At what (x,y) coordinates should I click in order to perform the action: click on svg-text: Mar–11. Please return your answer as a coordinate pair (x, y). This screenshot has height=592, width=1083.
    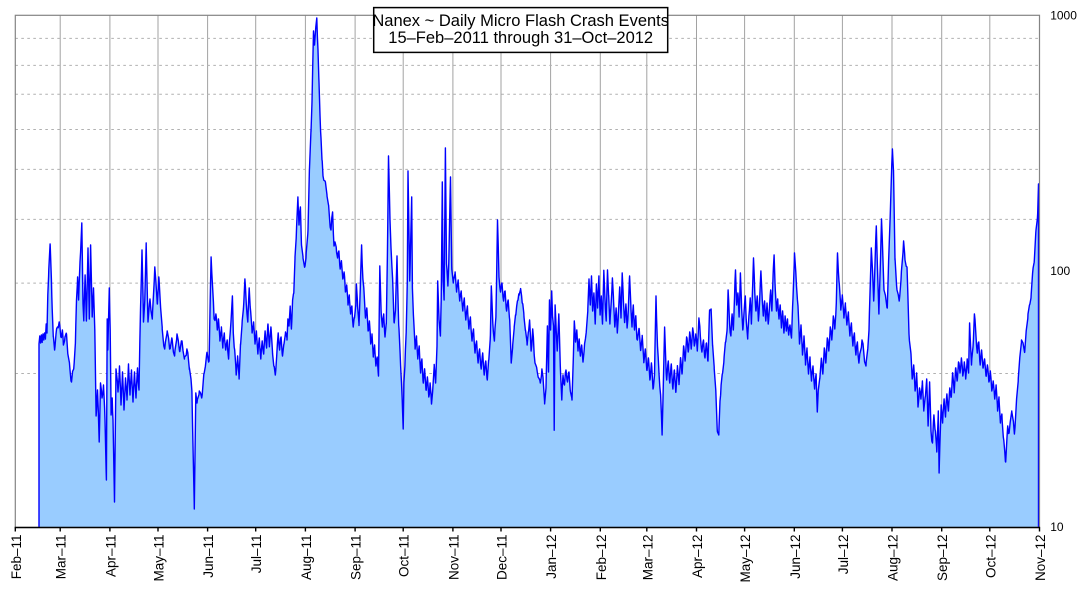
    Looking at the image, I should click on (61, 557).